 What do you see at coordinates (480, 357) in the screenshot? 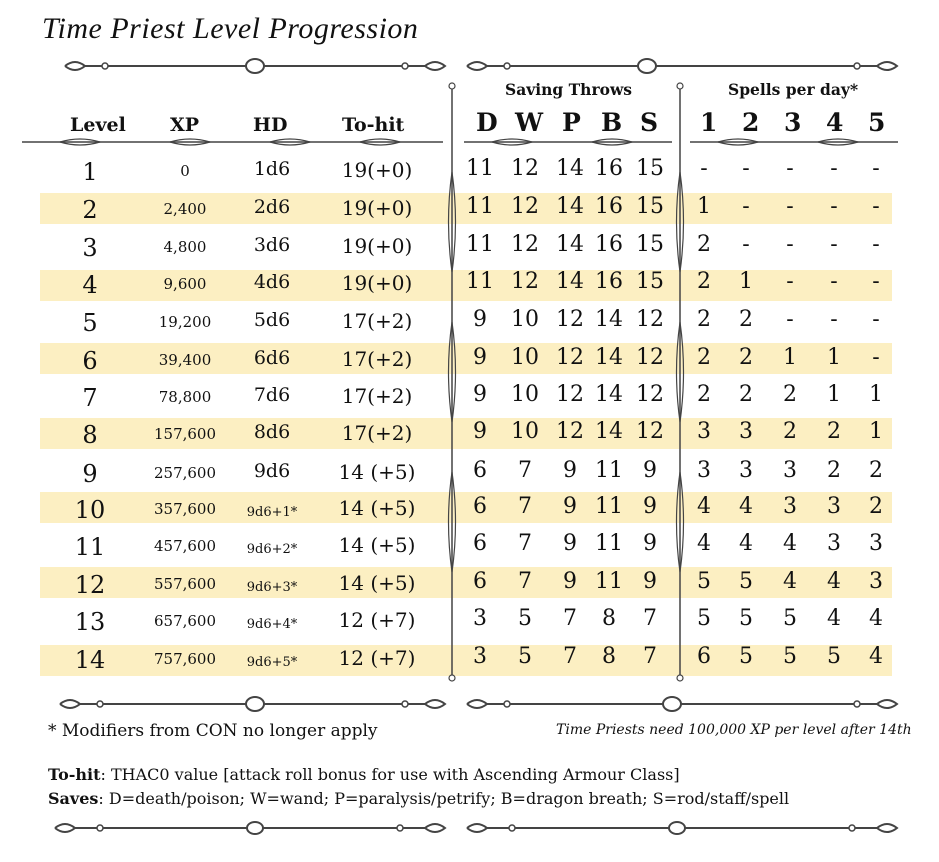
I see `row-6-save-d: 9` at bounding box center [480, 357].